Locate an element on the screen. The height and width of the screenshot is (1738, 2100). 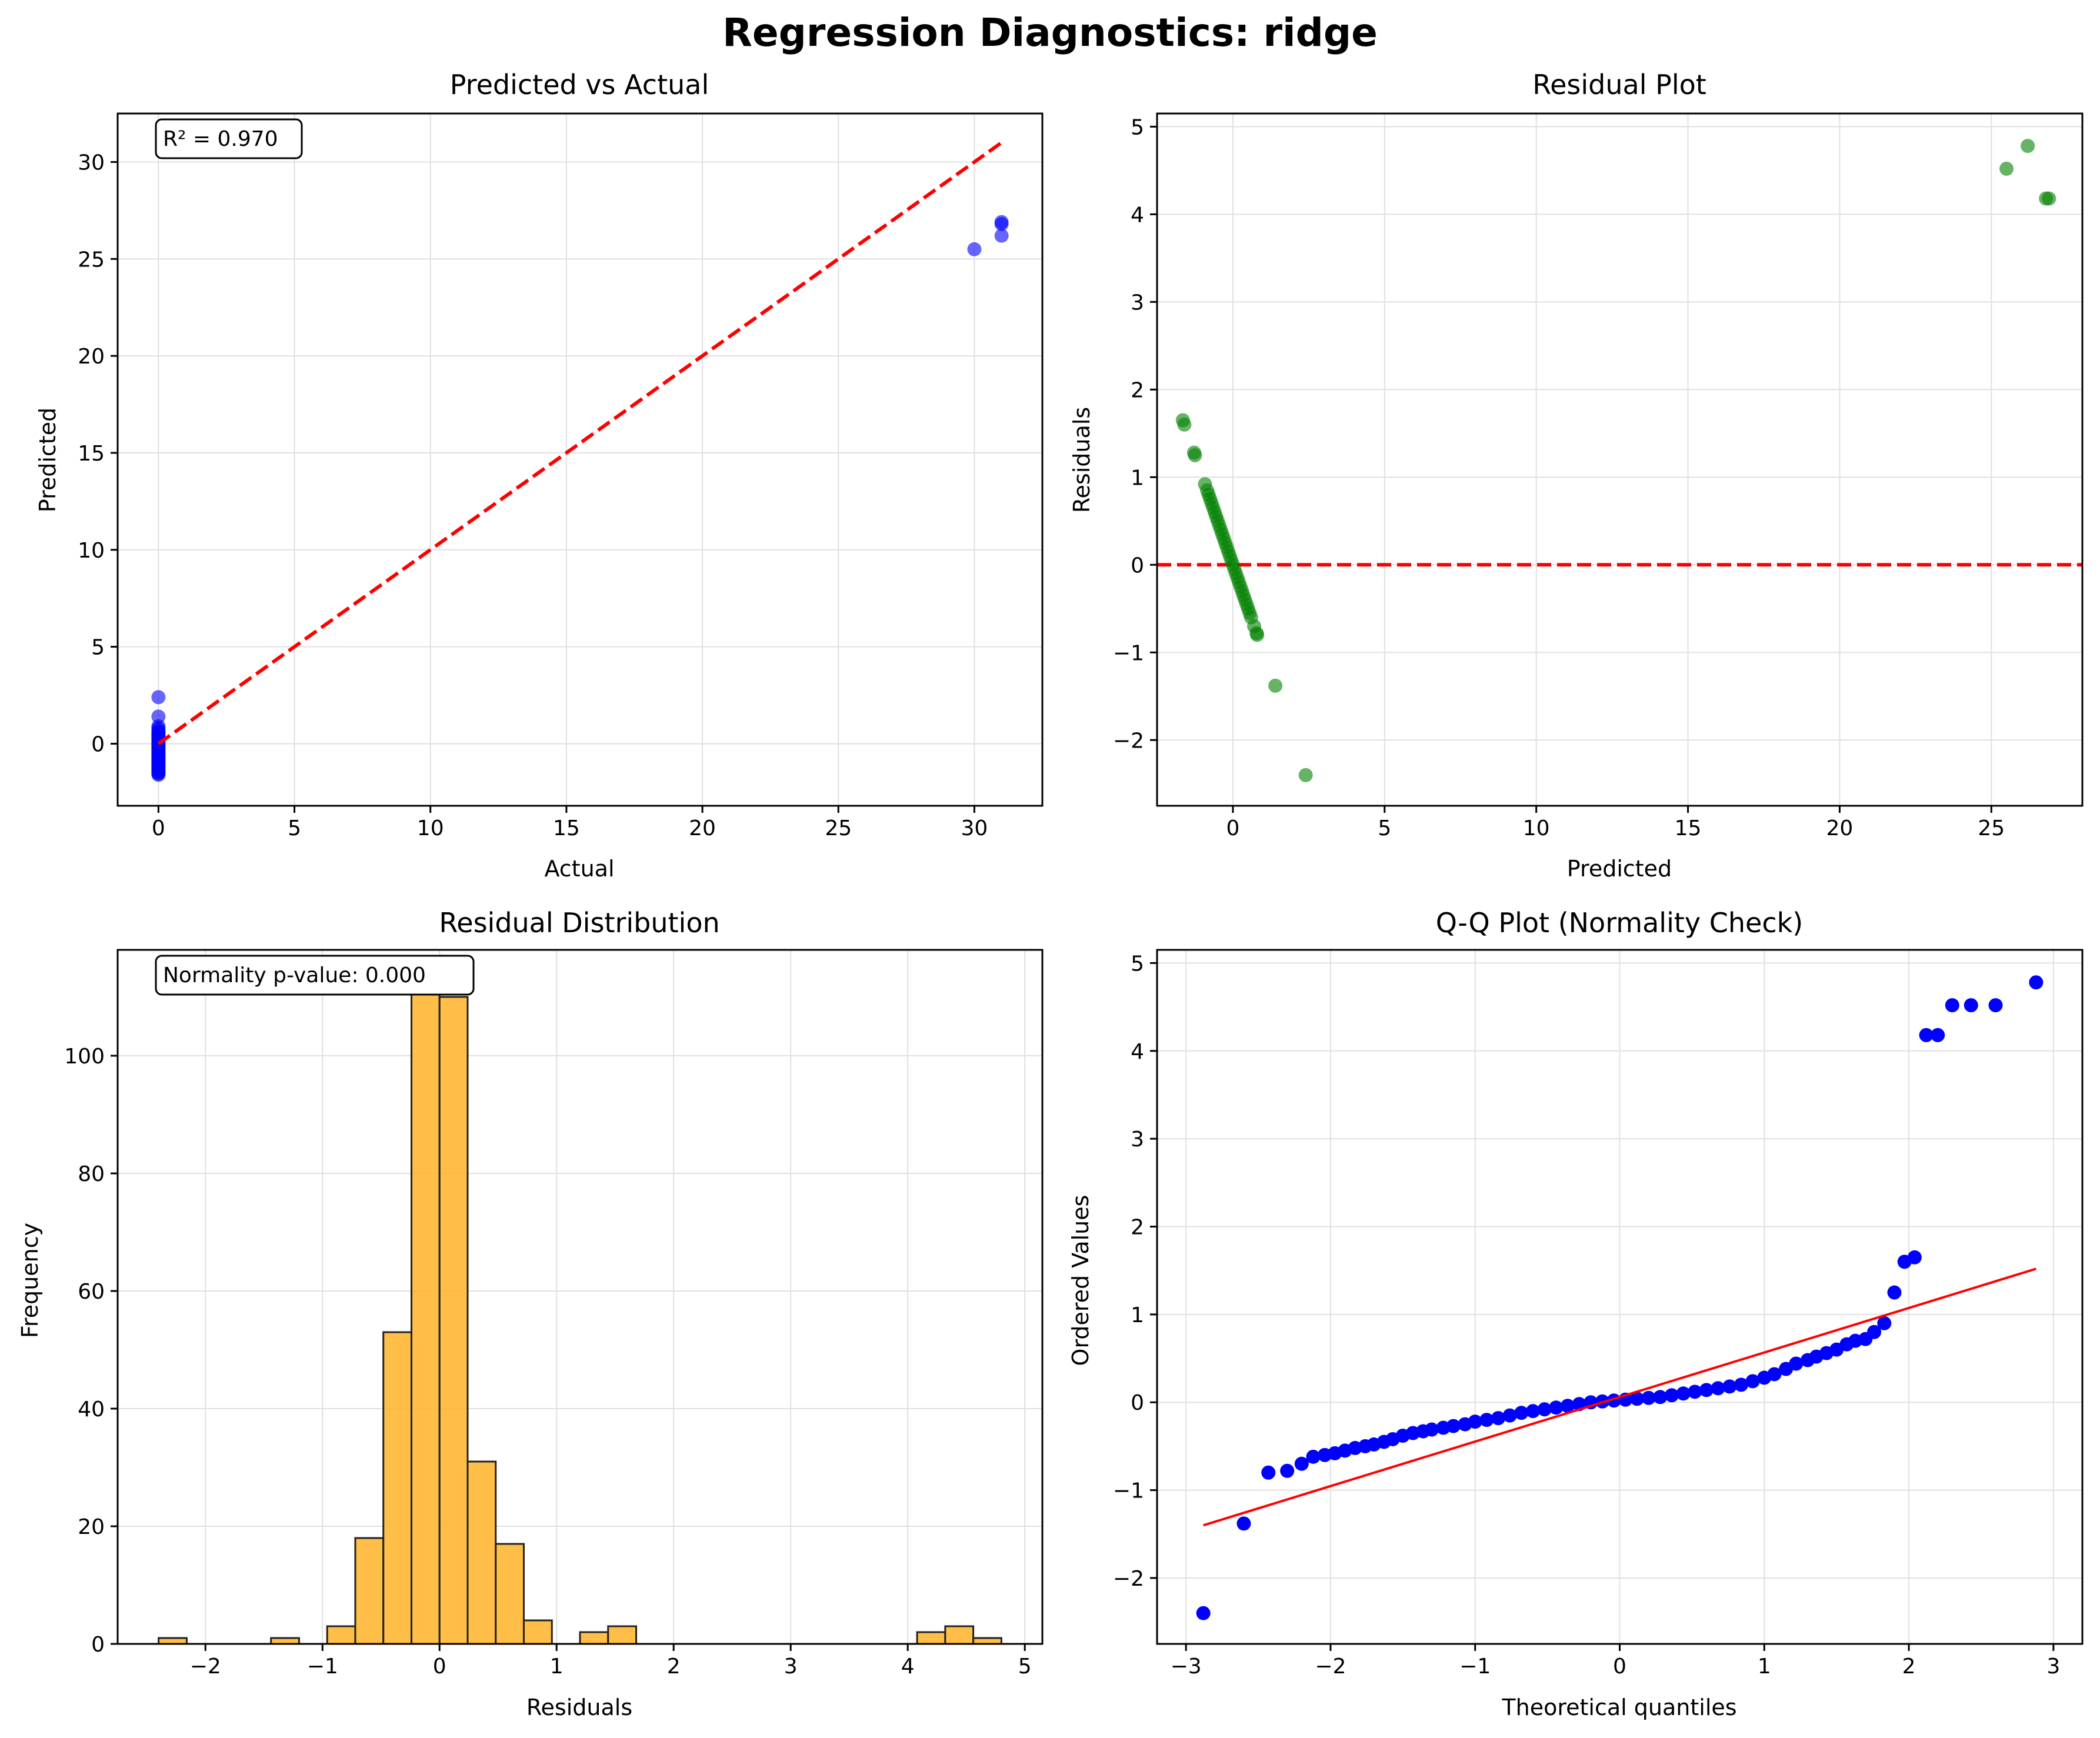
residual-xtick-label: 5 is located at coordinates (1384, 828).